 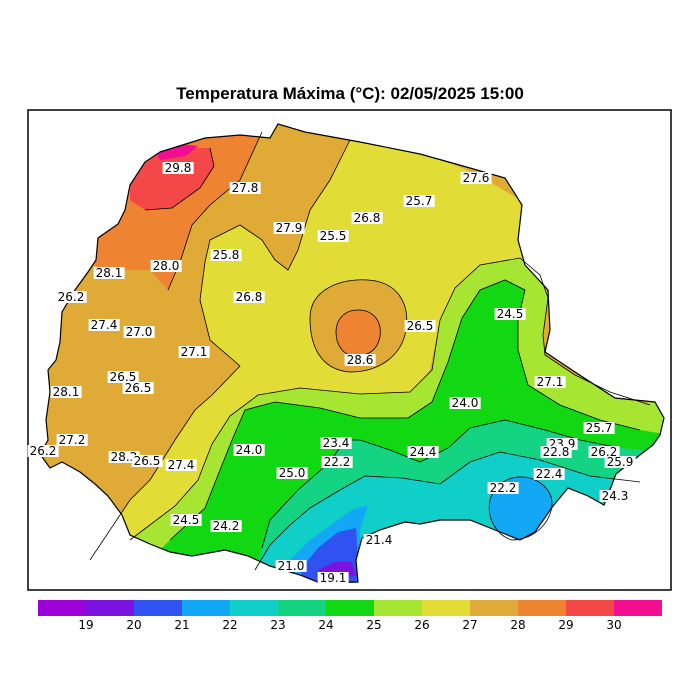 What do you see at coordinates (422, 625) in the screenshot?
I see `legend-tick-label: 26` at bounding box center [422, 625].